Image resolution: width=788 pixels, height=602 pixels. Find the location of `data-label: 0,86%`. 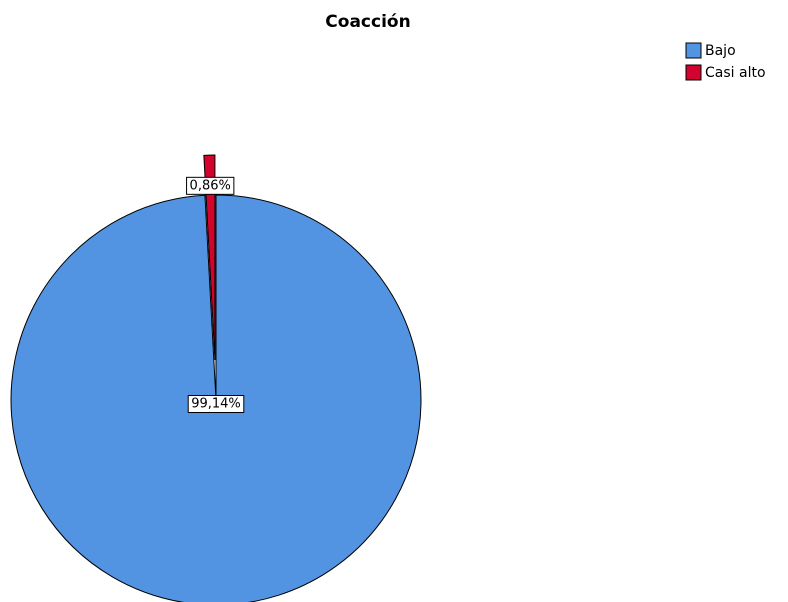

data-label: 0,86% is located at coordinates (210, 185).